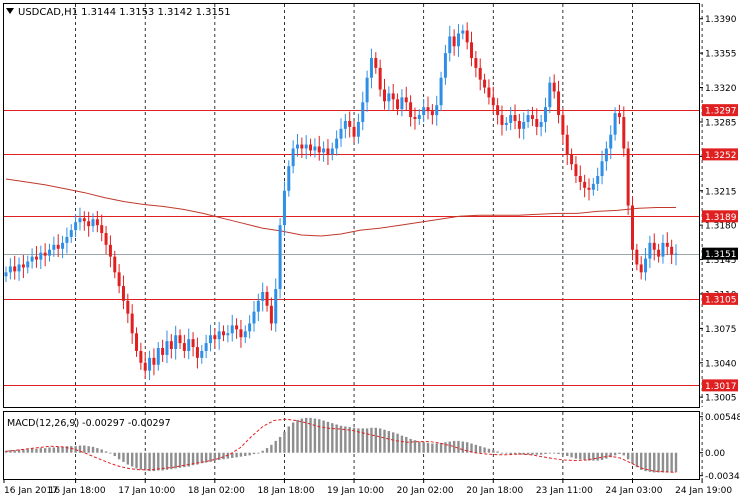 The image size is (740, 500). Describe the element at coordinates (721, 218) in the screenshot. I see `level-price-tag-label: 1.3189` at that location.